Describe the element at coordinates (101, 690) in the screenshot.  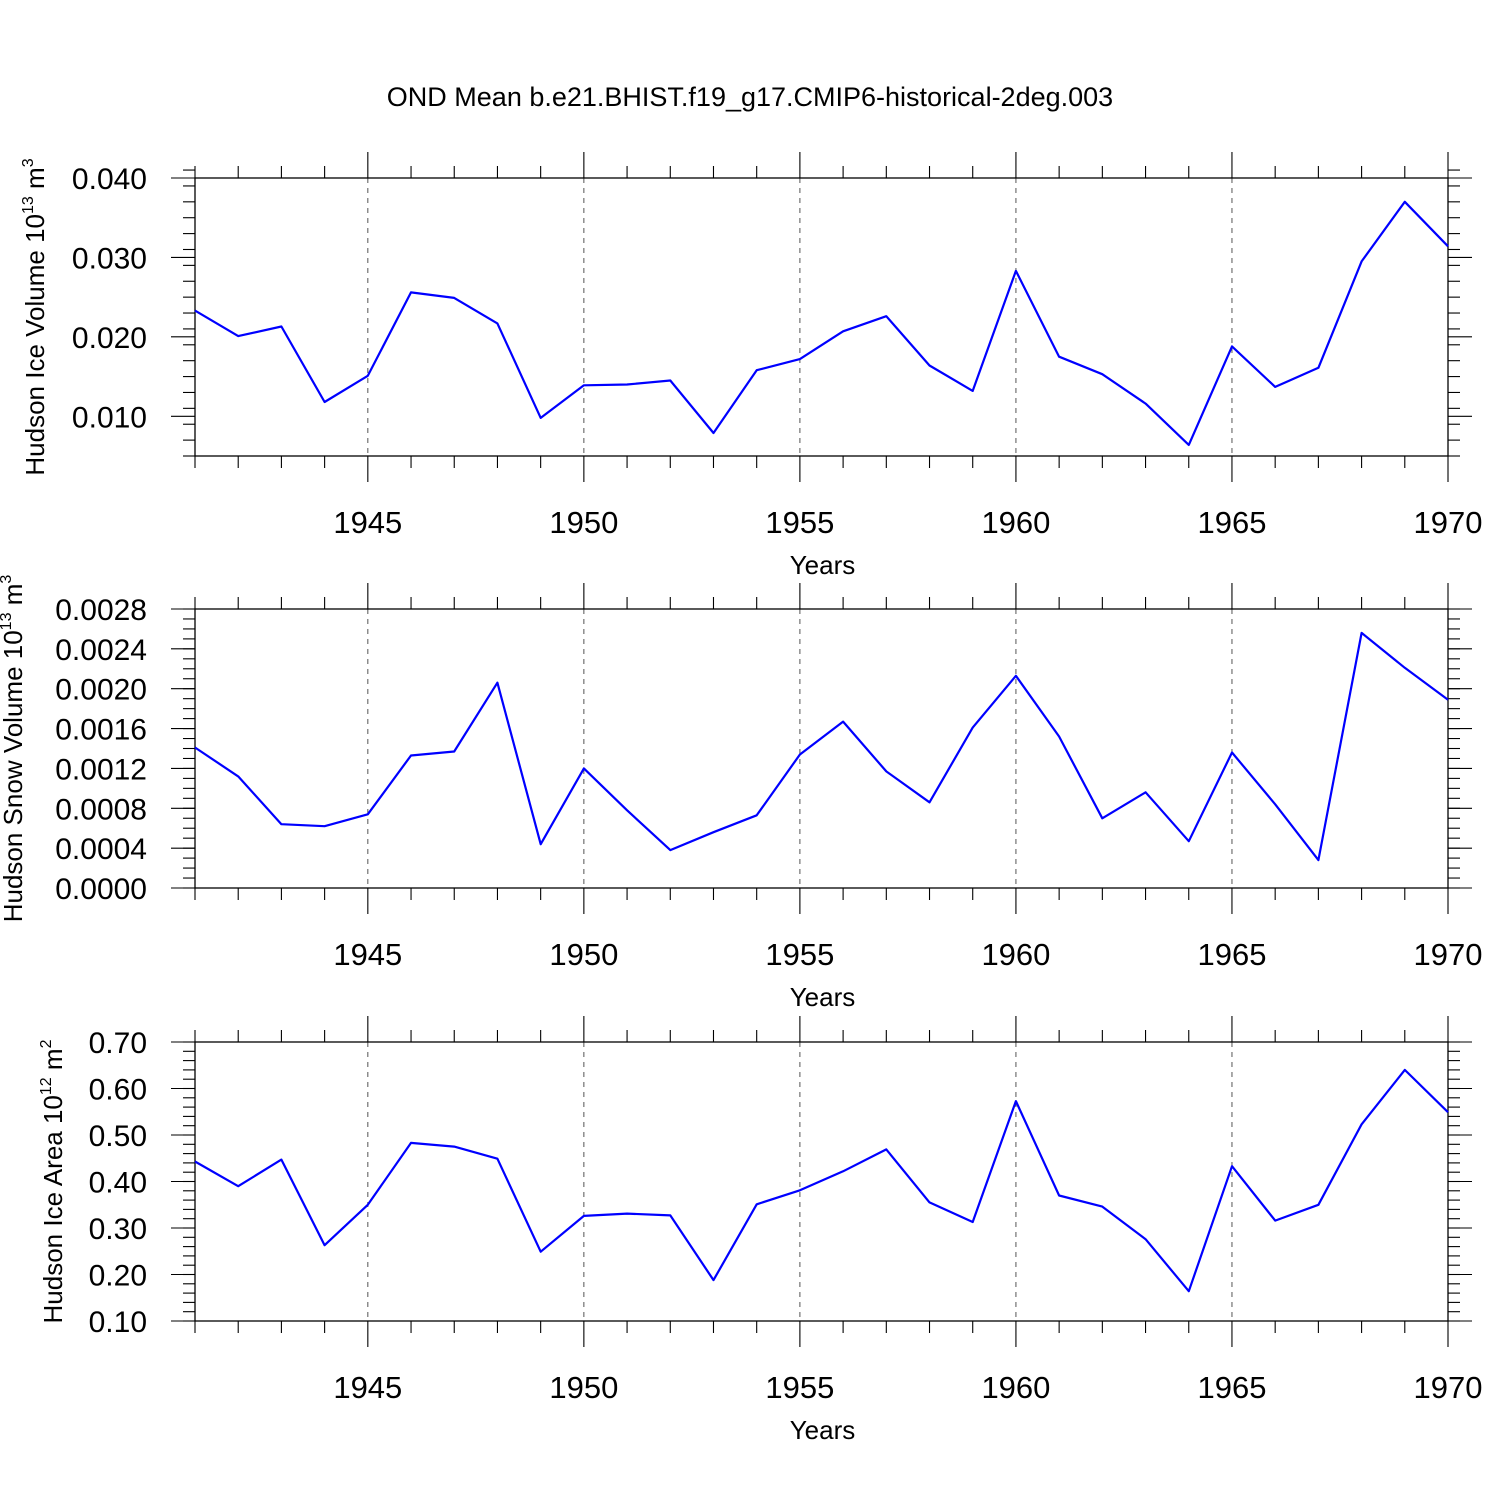
I see `y-tick-label: 0.0020` at that location.